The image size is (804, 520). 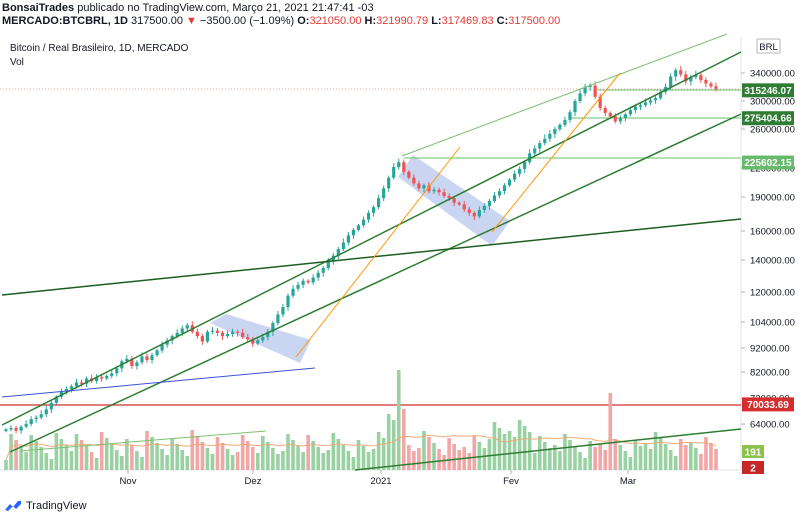 I want to click on y-tick-label: 64000.00, so click(x=770, y=425).